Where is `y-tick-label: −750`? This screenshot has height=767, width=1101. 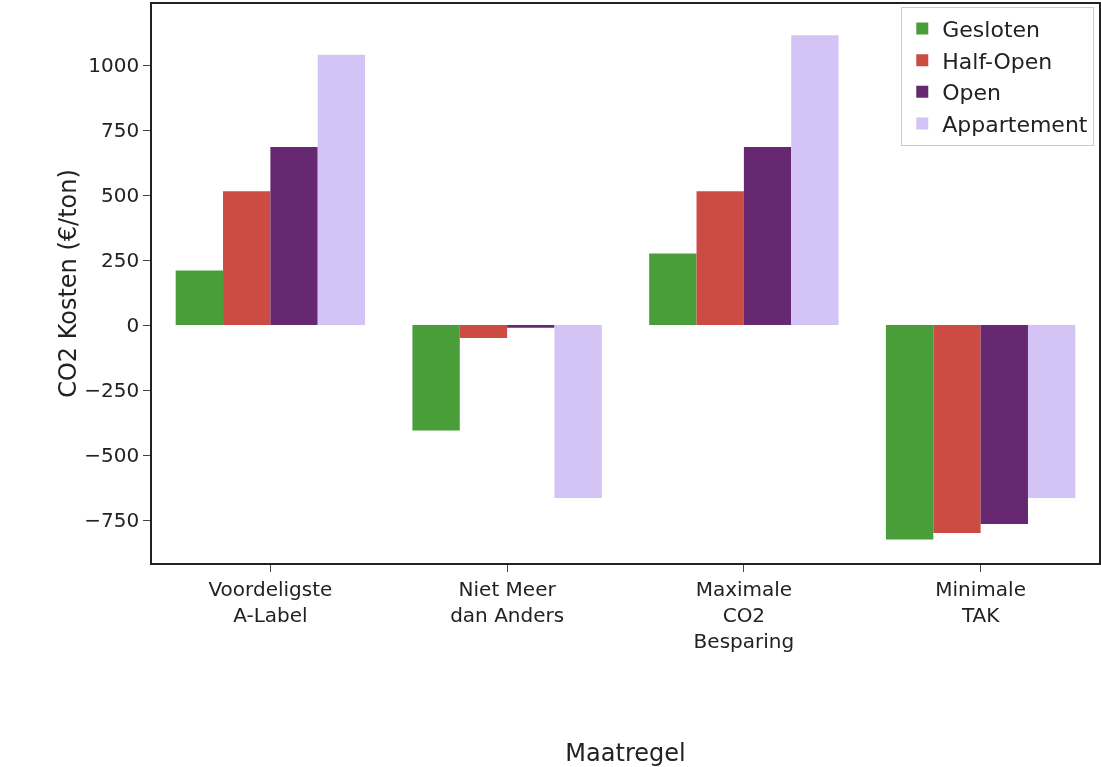 y-tick-label: −750 is located at coordinates (112, 520).